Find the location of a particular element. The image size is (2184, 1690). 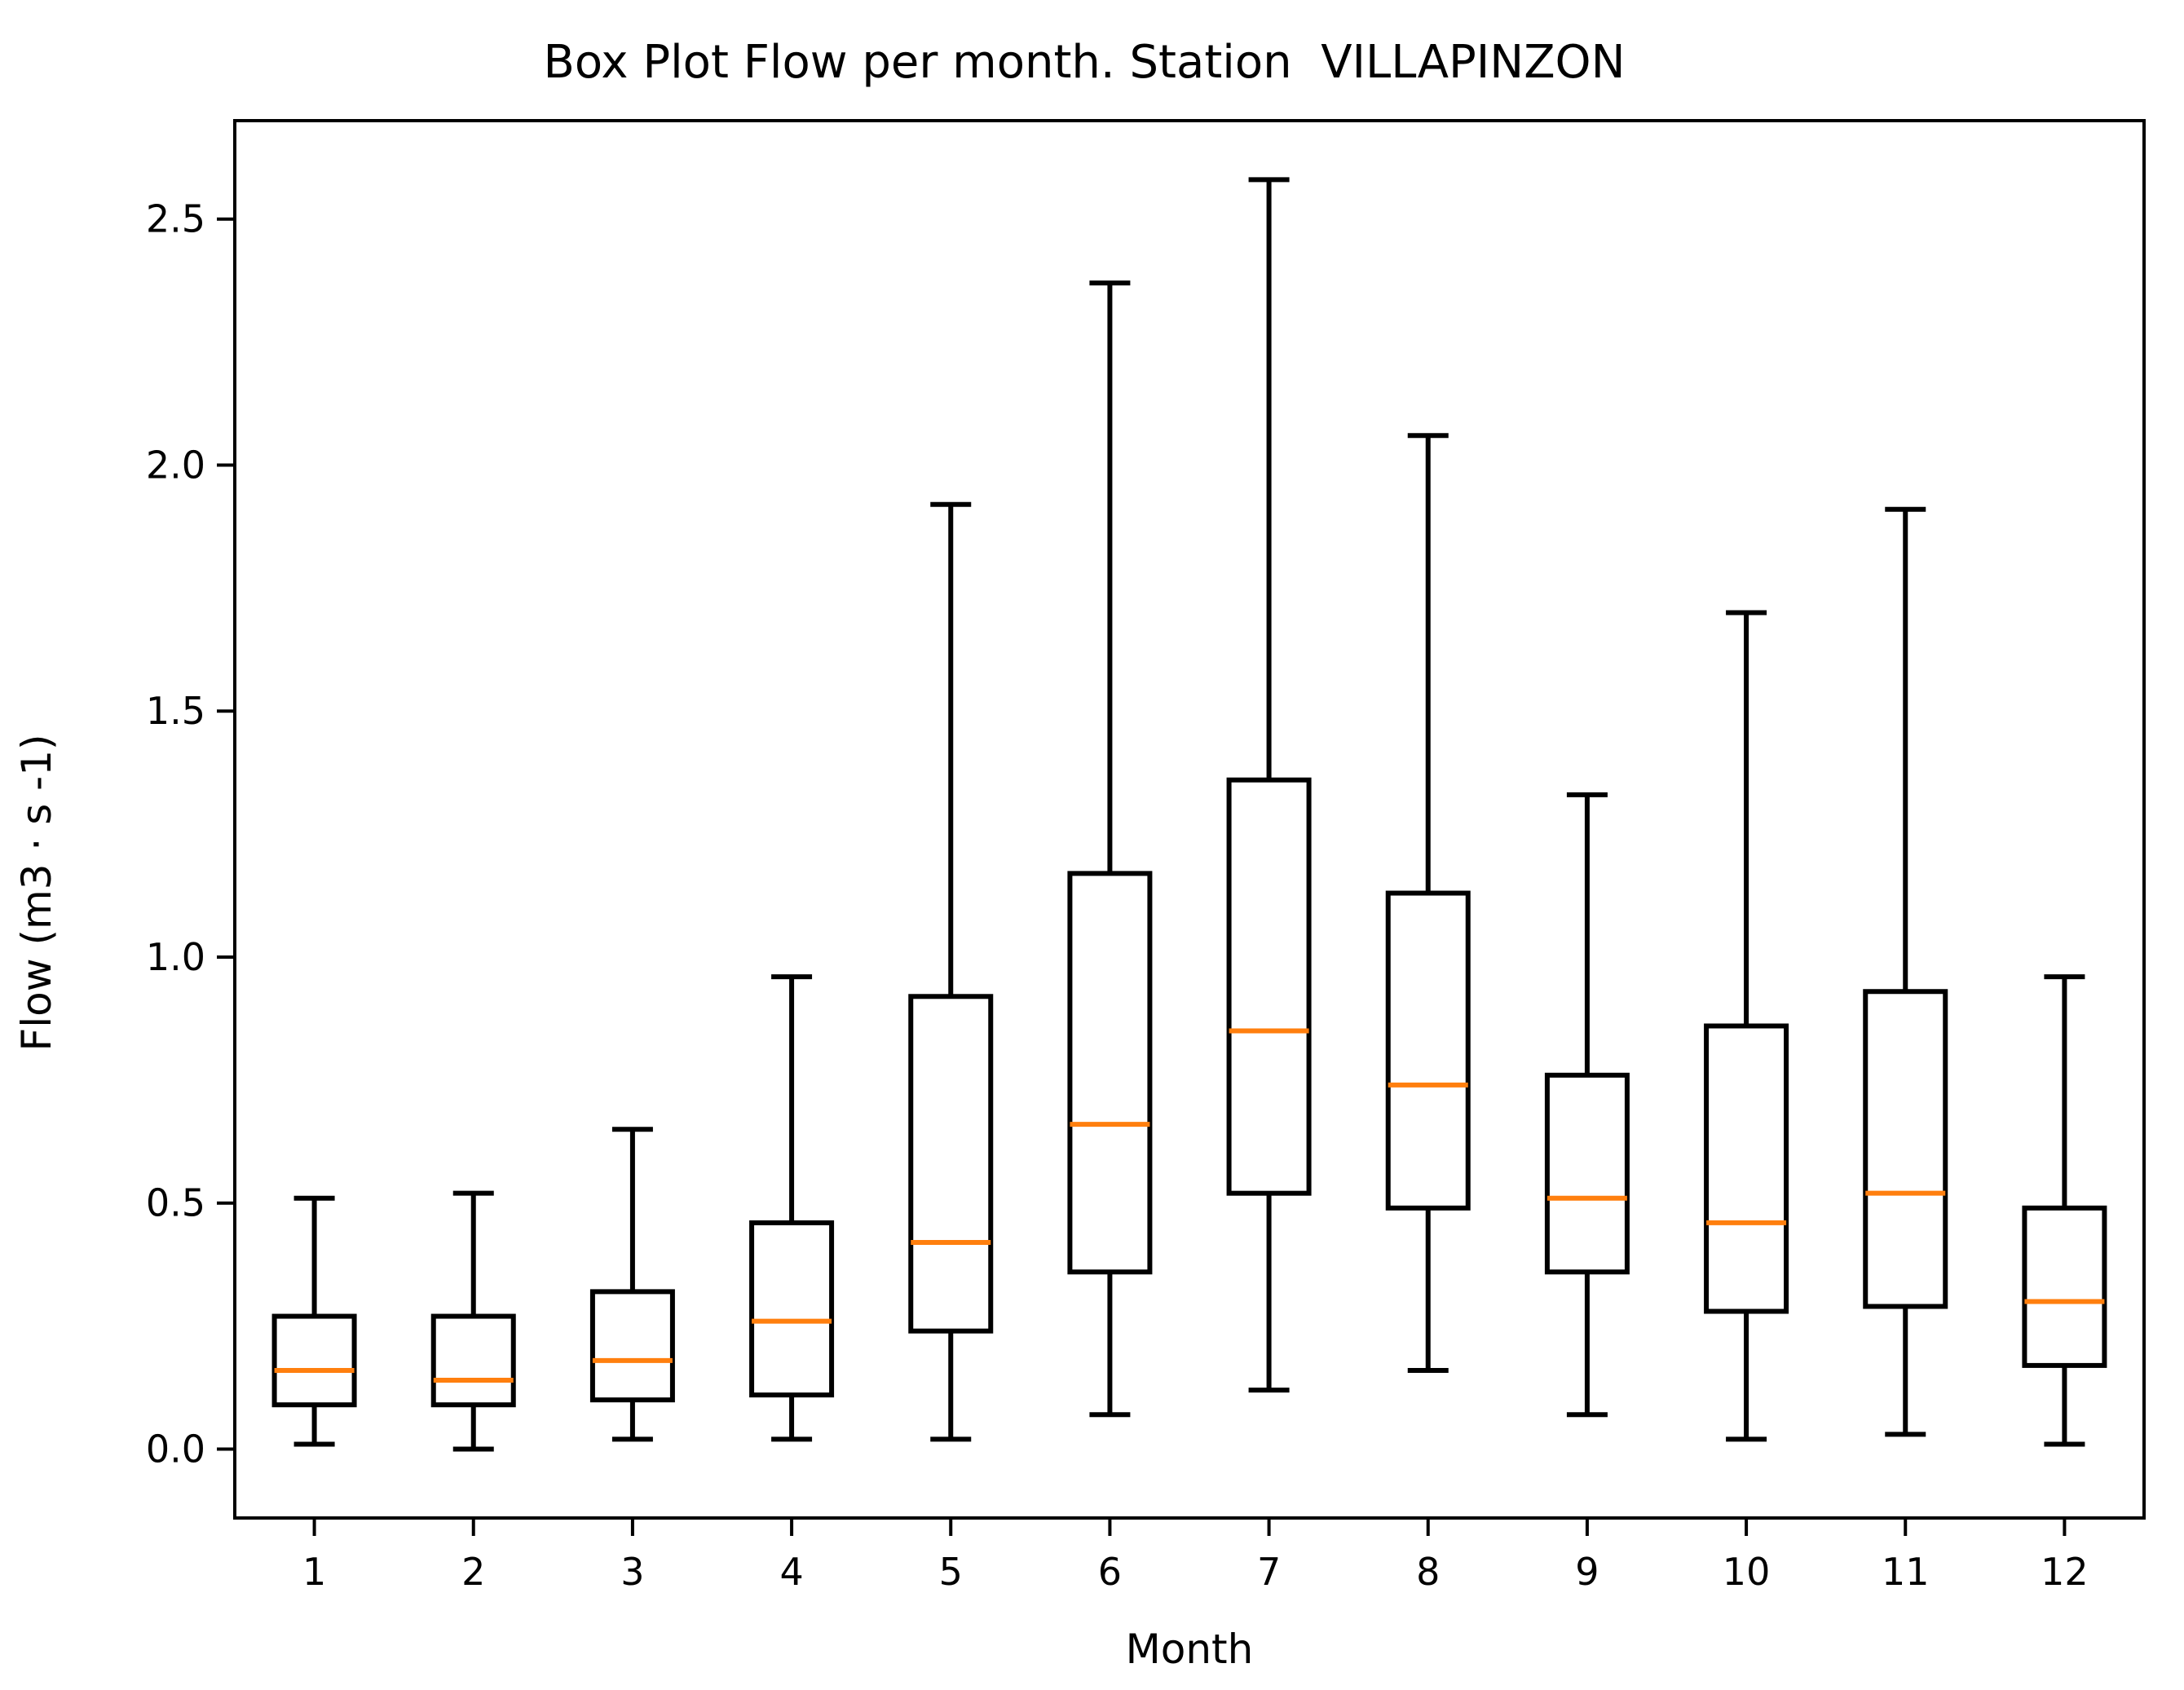

x-tick-label: 10 is located at coordinates (1747, 1572).